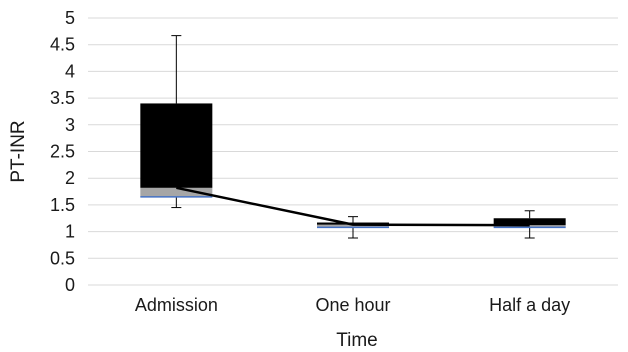  I want to click on y-tick-label-10: 5, so click(70, 18).